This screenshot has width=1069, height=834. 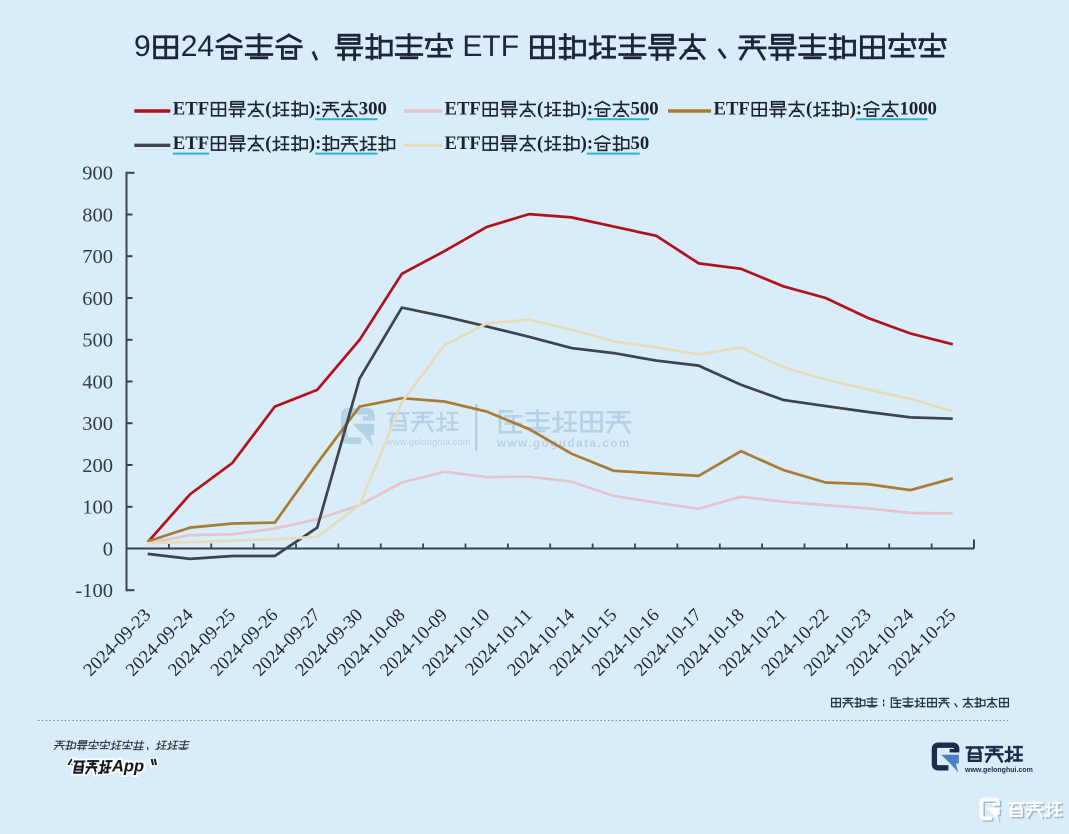 What do you see at coordinates (918, 109) in the screenshot?
I see `svg-text: 1000` at bounding box center [918, 109].